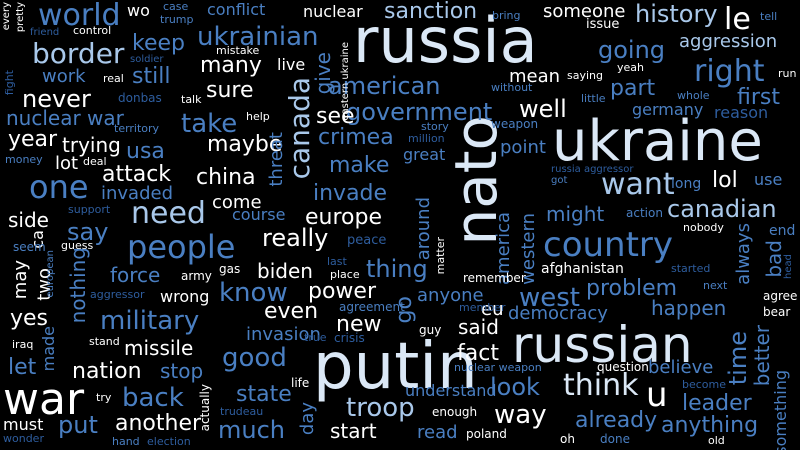 The height and width of the screenshot is (450, 800). What do you see at coordinates (92, 30) in the screenshot?
I see `cloud-word: control` at bounding box center [92, 30].